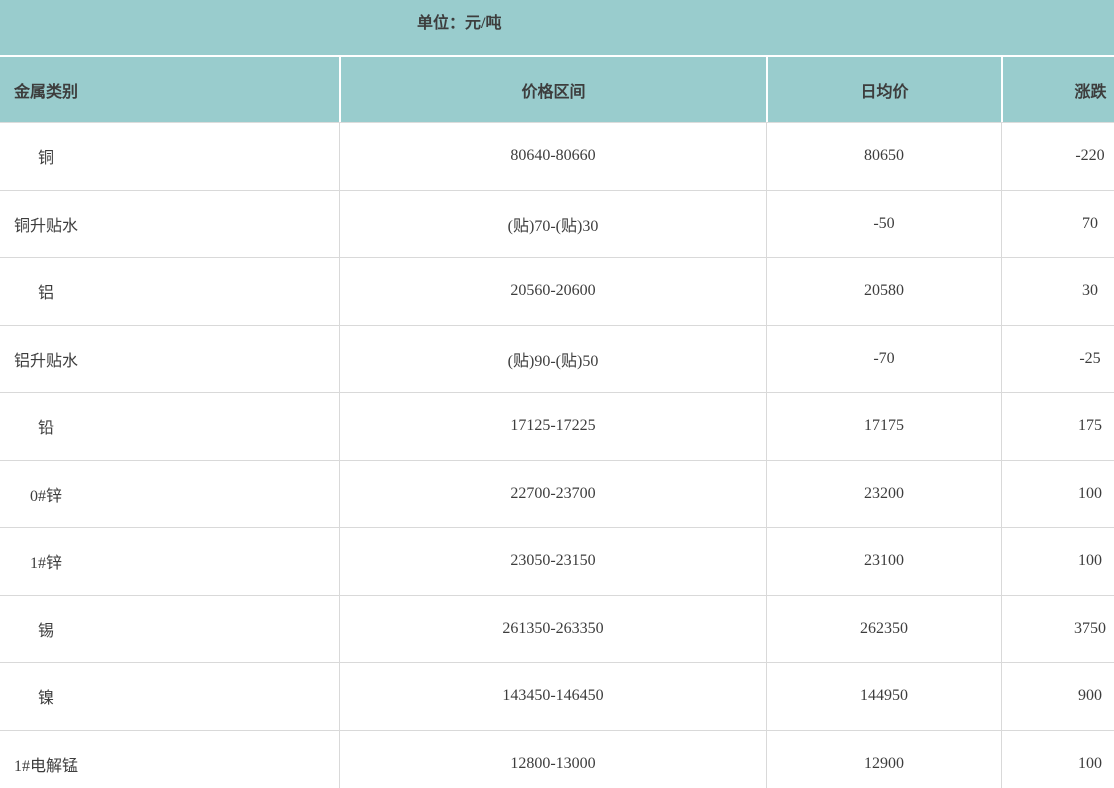  I want to click on cell-daily-average: 12900, so click(883, 759).